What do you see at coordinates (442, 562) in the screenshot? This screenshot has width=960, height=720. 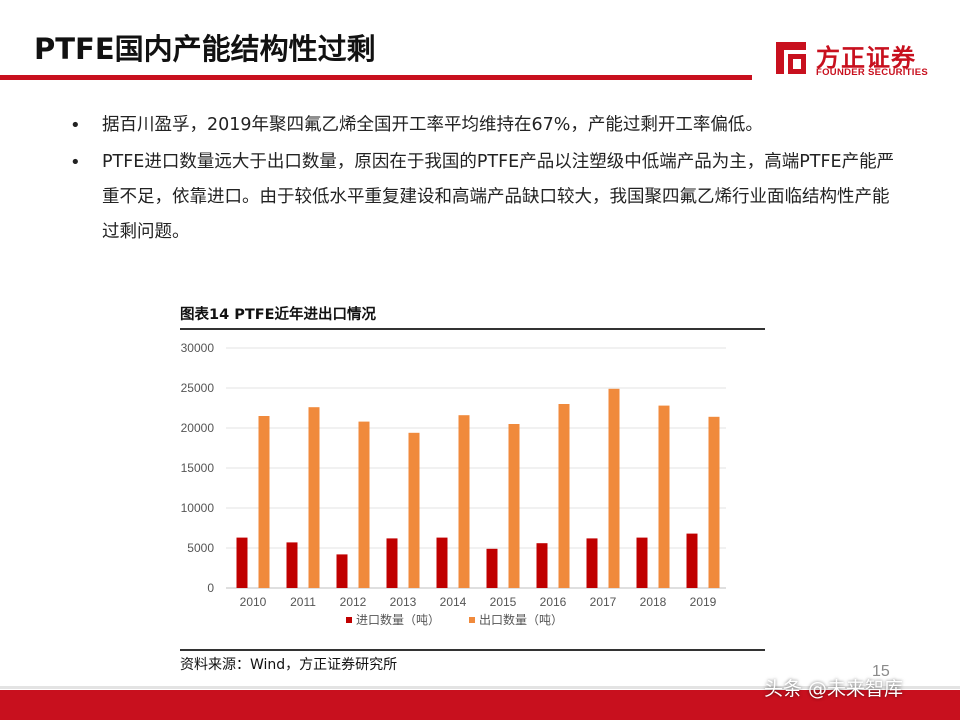 I see `bar-import-2014` at bounding box center [442, 562].